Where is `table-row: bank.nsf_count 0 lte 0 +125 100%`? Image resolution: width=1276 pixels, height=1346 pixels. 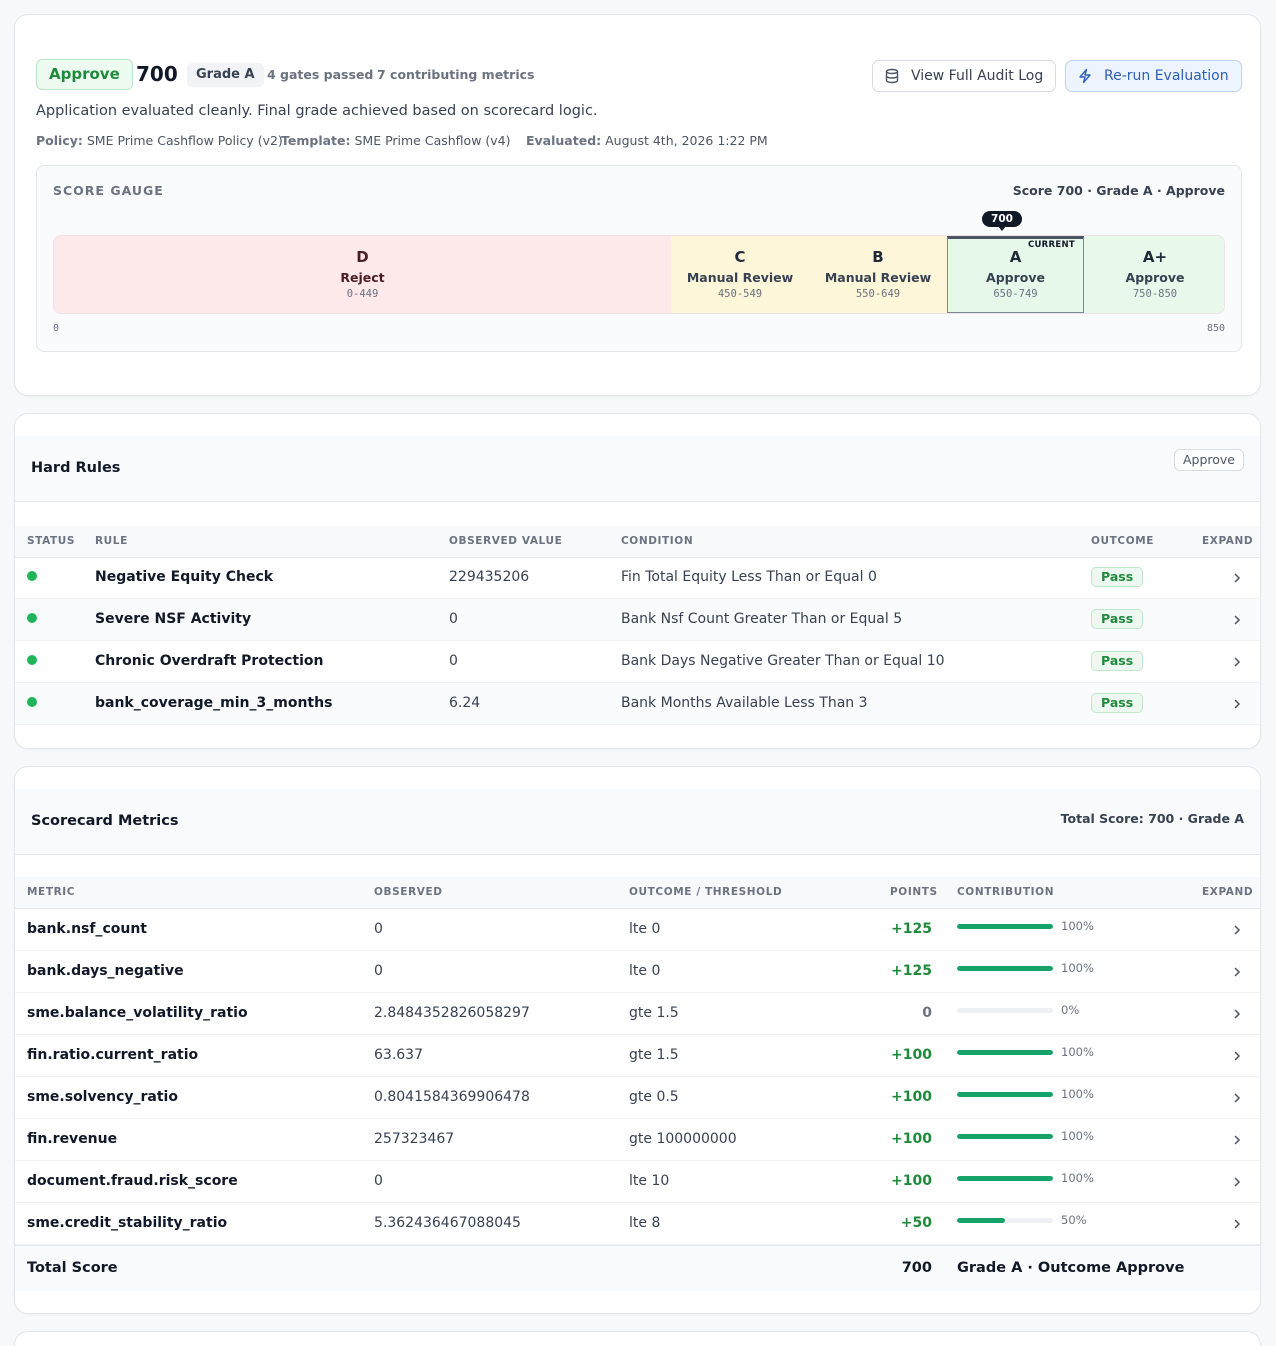
table-row: bank.nsf_count 0 lte 0 +125 100% is located at coordinates (637, 930).